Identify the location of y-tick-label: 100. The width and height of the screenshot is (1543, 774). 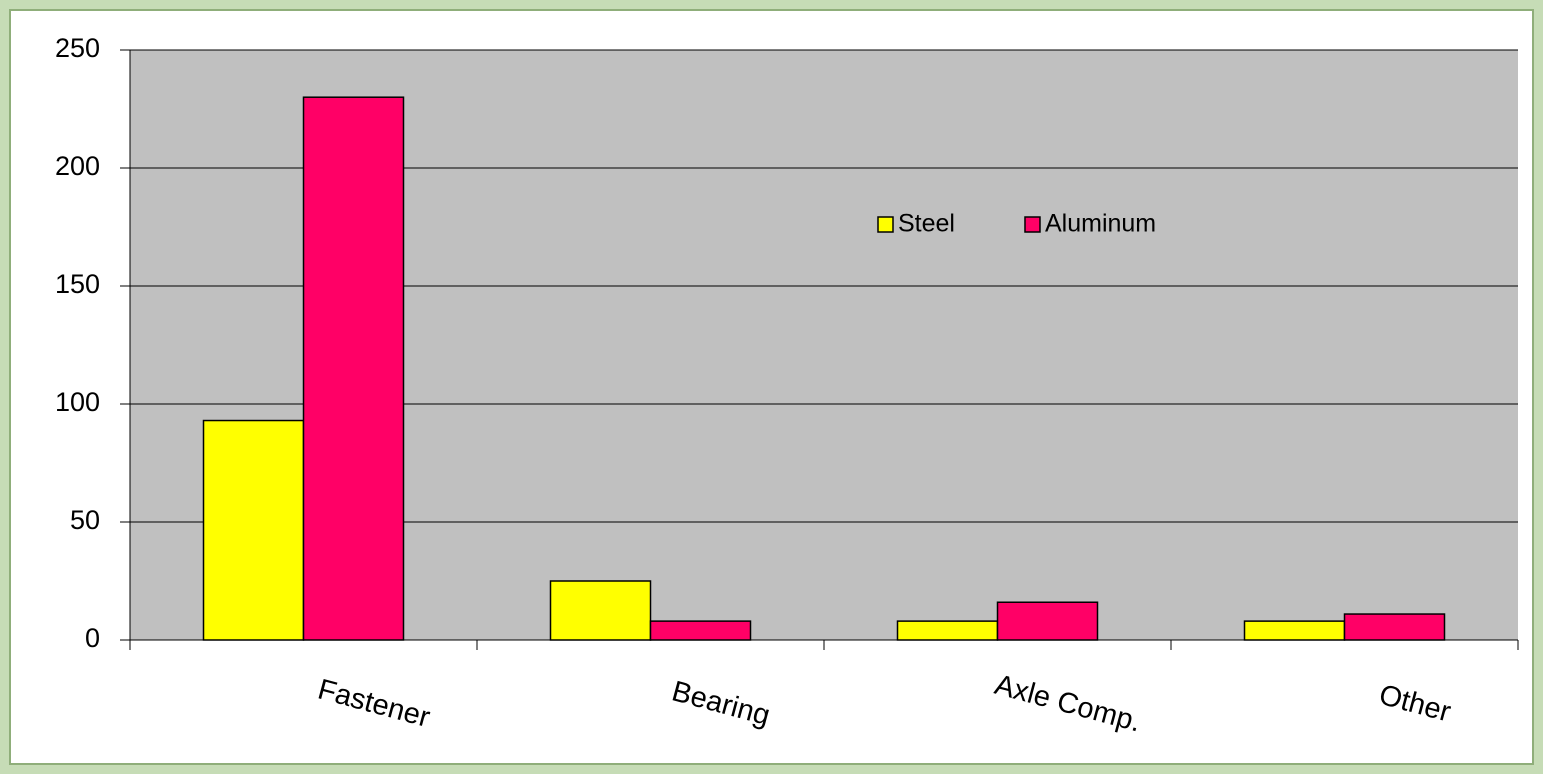
(77, 402).